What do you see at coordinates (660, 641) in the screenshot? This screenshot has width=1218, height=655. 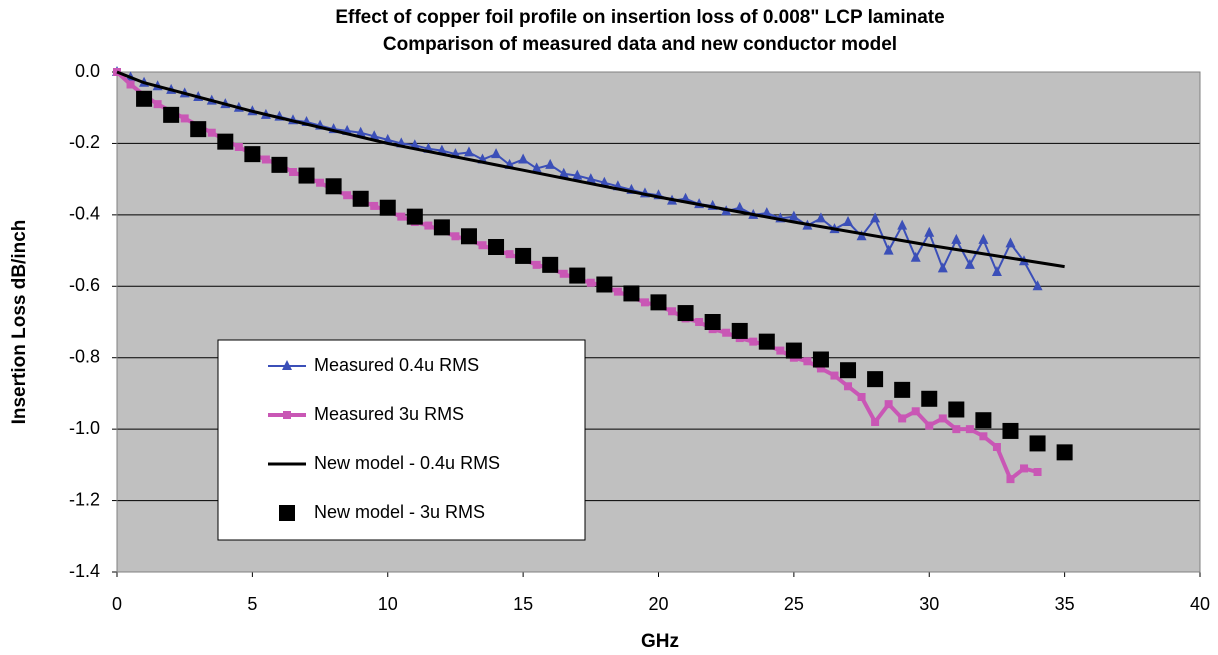 I see `x-axis-label: GHz` at bounding box center [660, 641].